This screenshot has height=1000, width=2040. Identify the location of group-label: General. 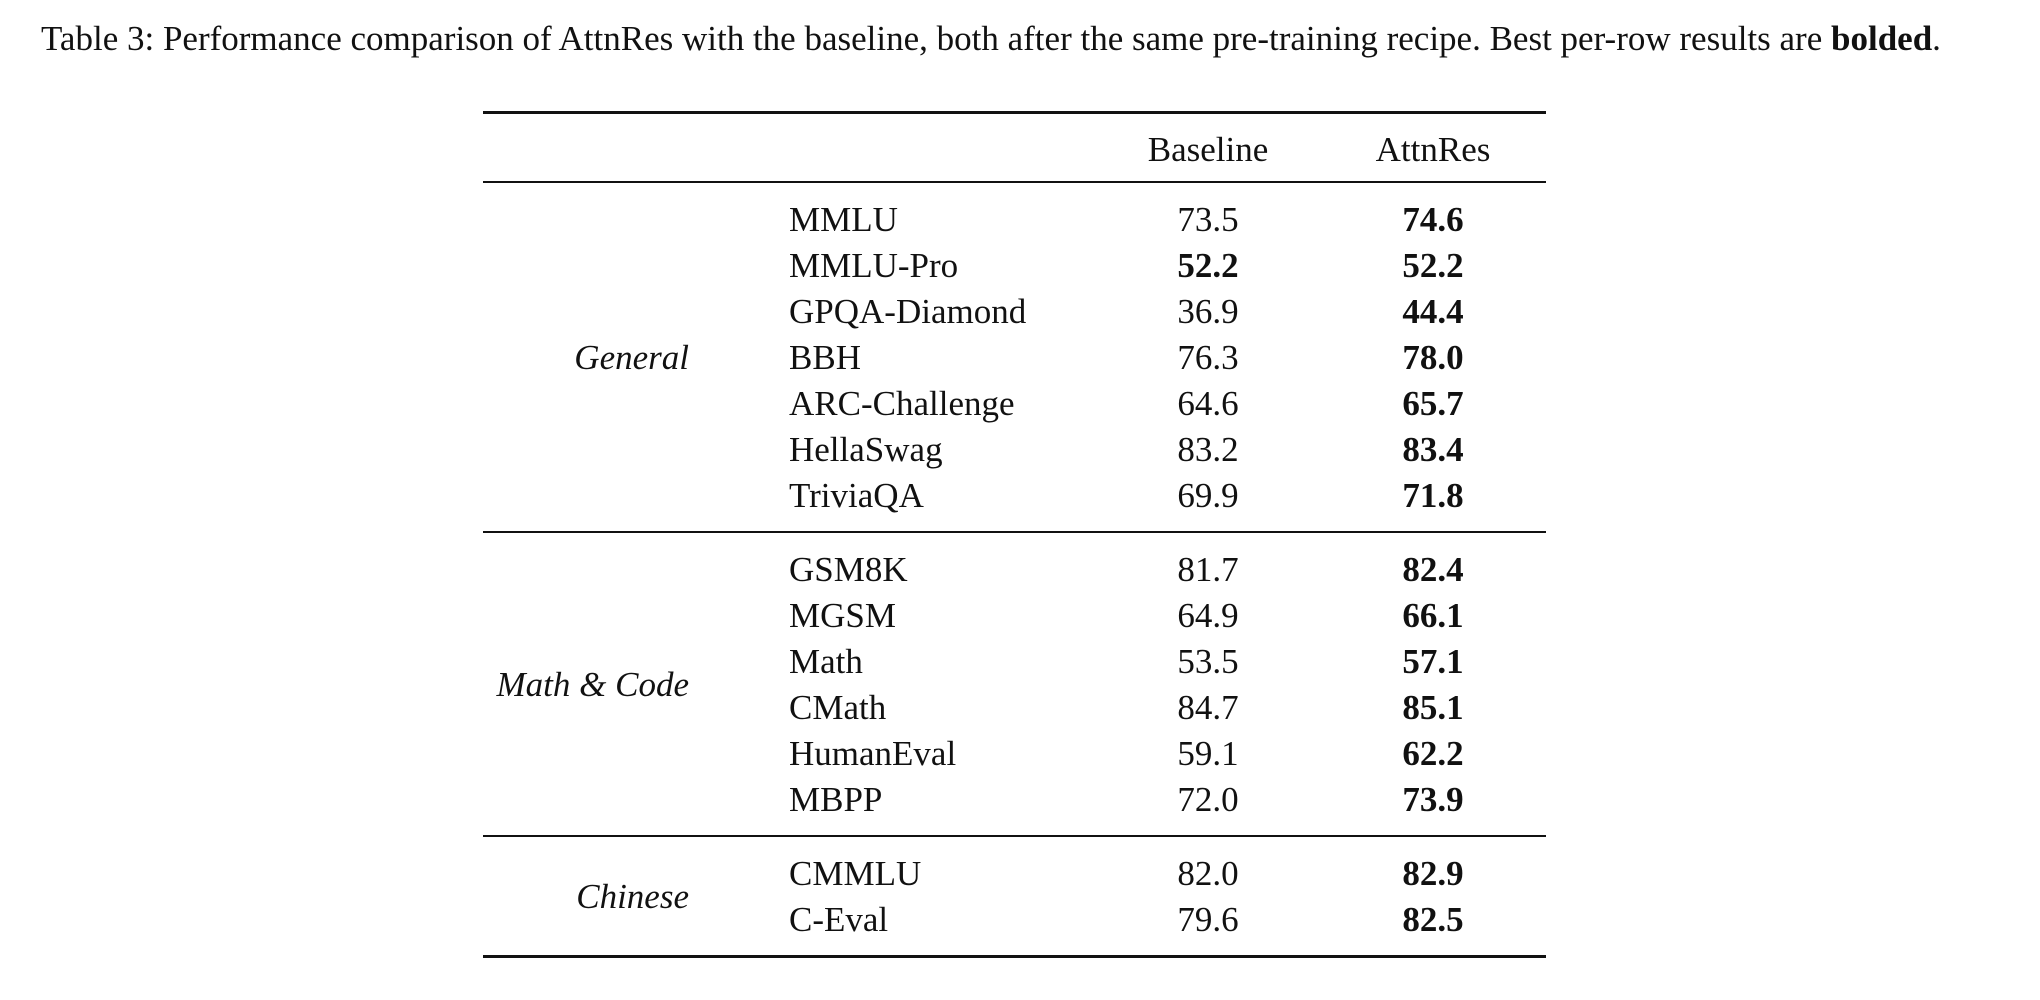
(631, 357).